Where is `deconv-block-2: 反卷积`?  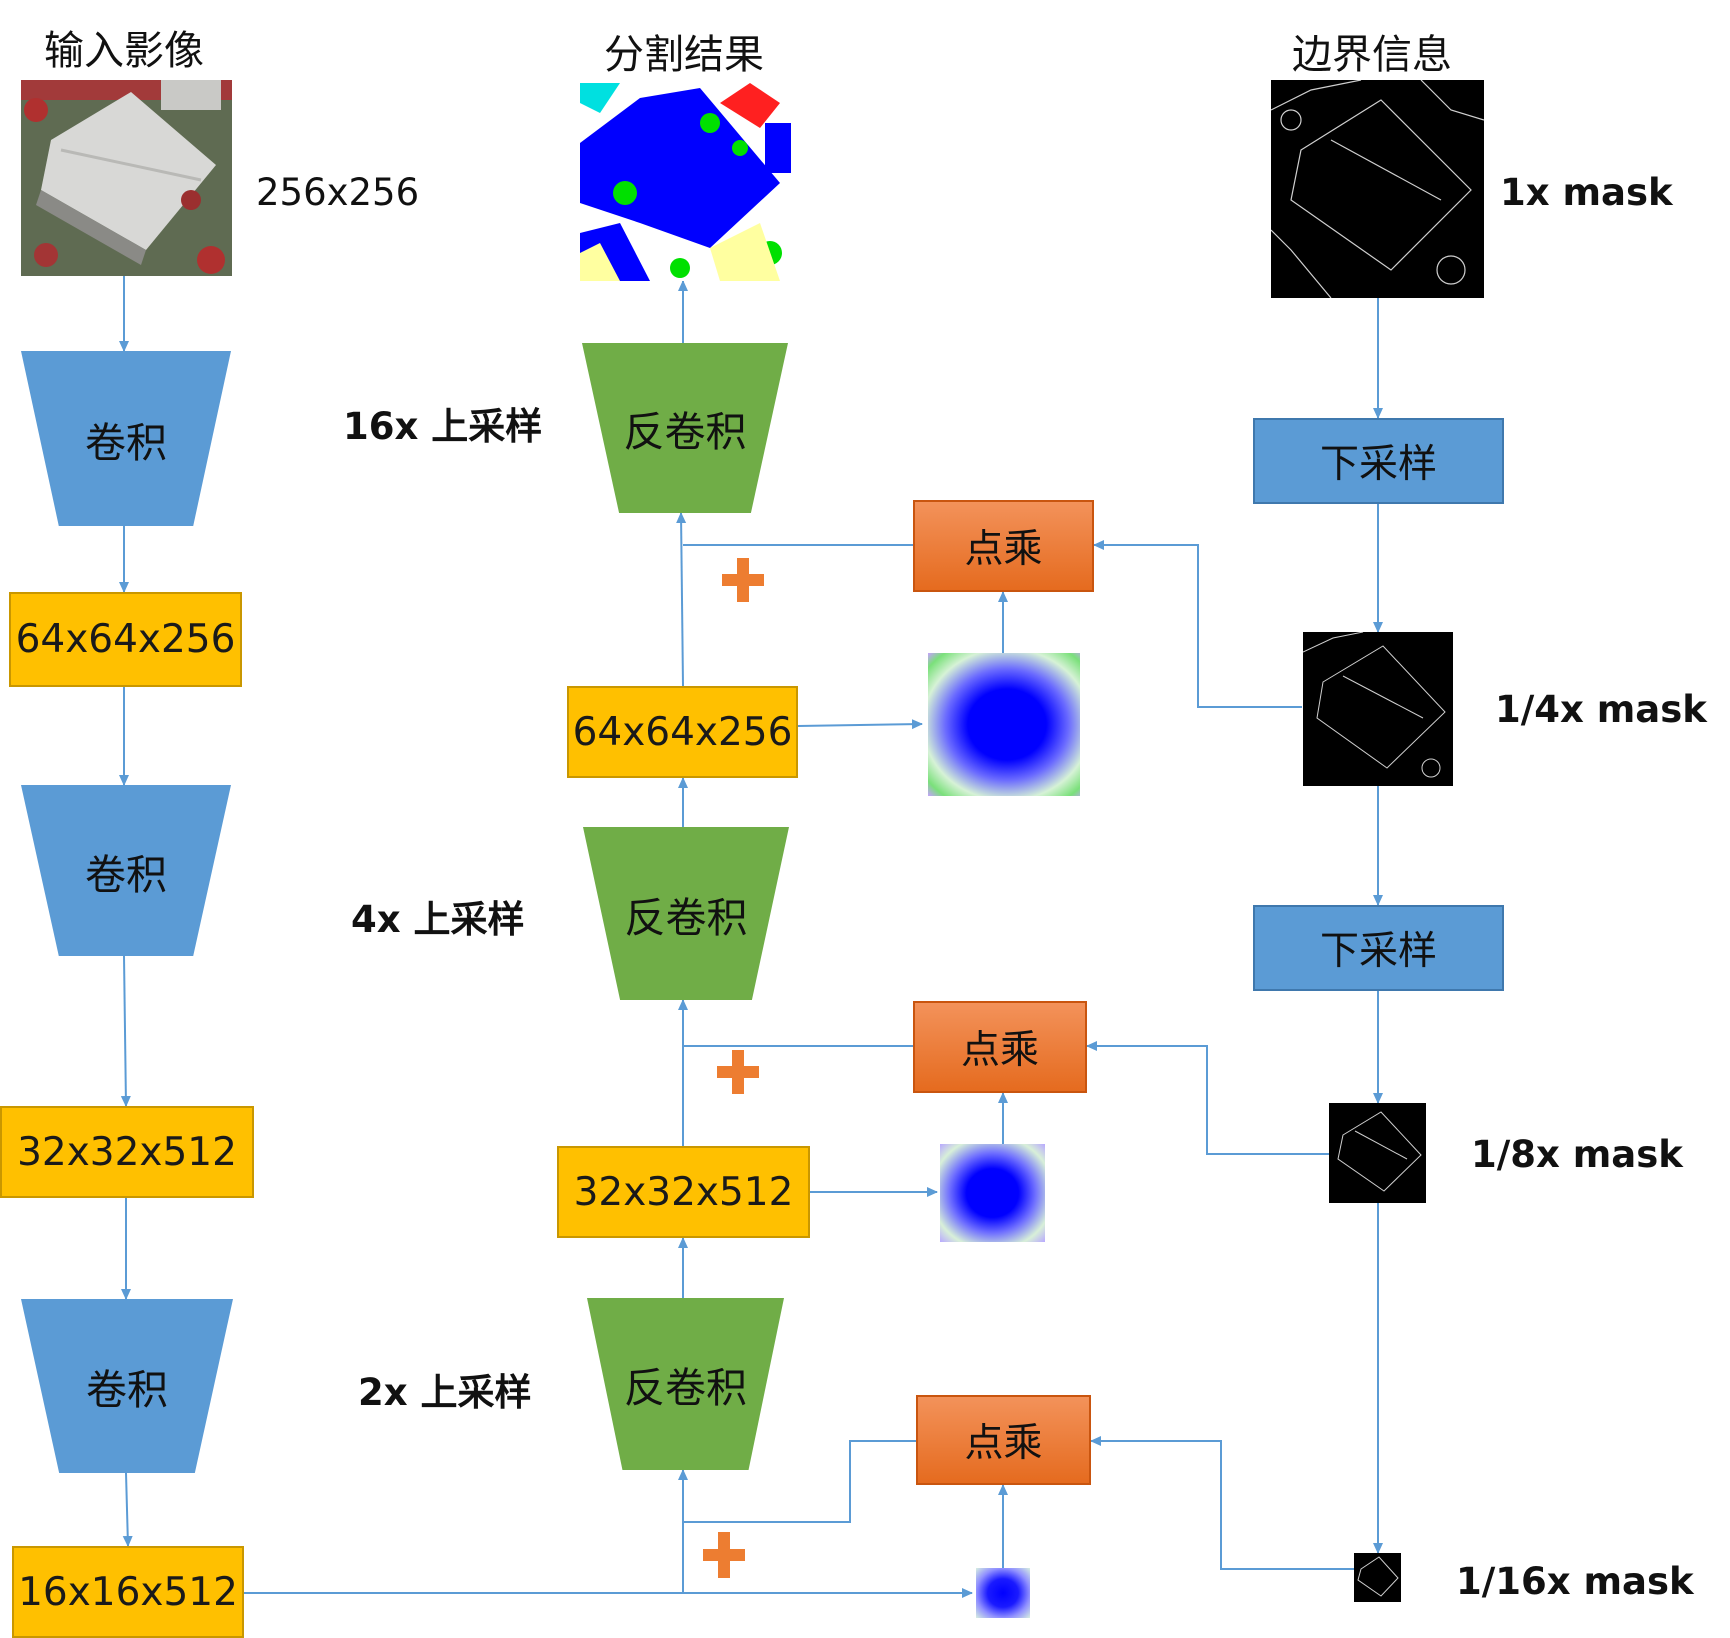 deconv-block-2: 反卷积 is located at coordinates (686, 913).